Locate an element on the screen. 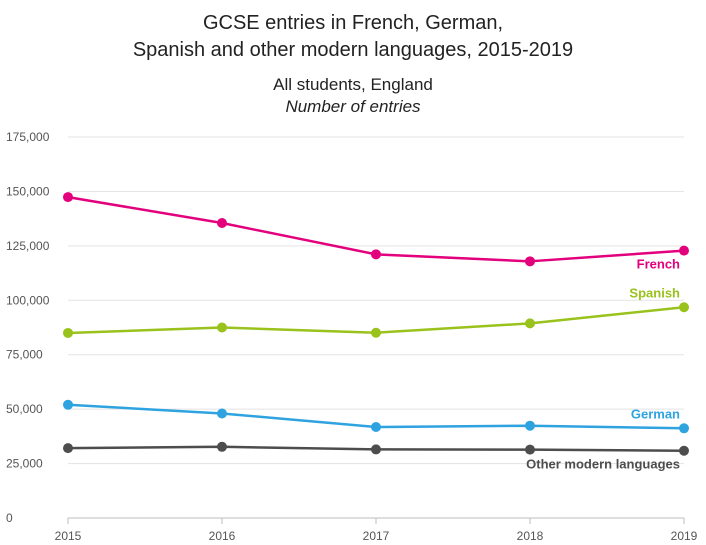 The width and height of the screenshot is (706, 545). y-tick-label: 25,000 is located at coordinates (24, 464).